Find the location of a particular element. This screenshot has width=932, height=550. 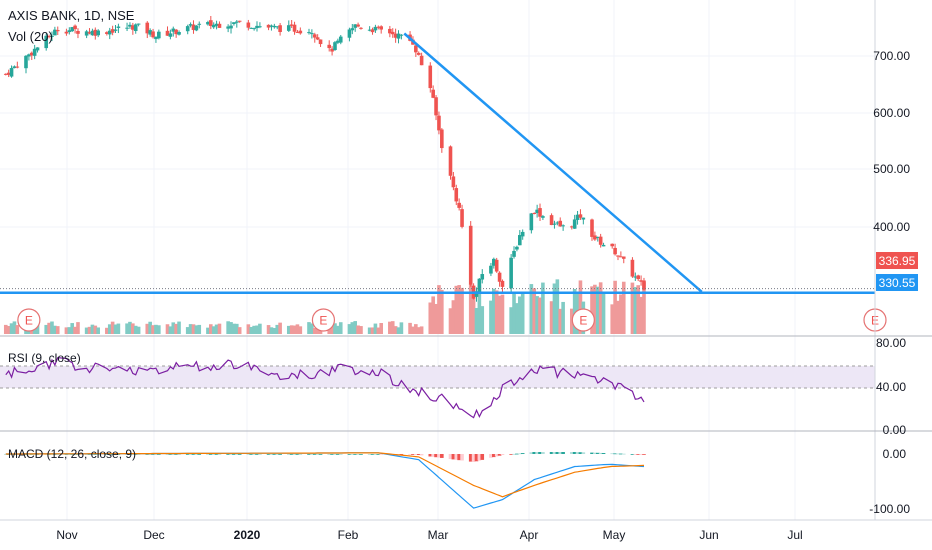

symbol-title: AXIS BANK, 1D, NSE is located at coordinates (71, 15).